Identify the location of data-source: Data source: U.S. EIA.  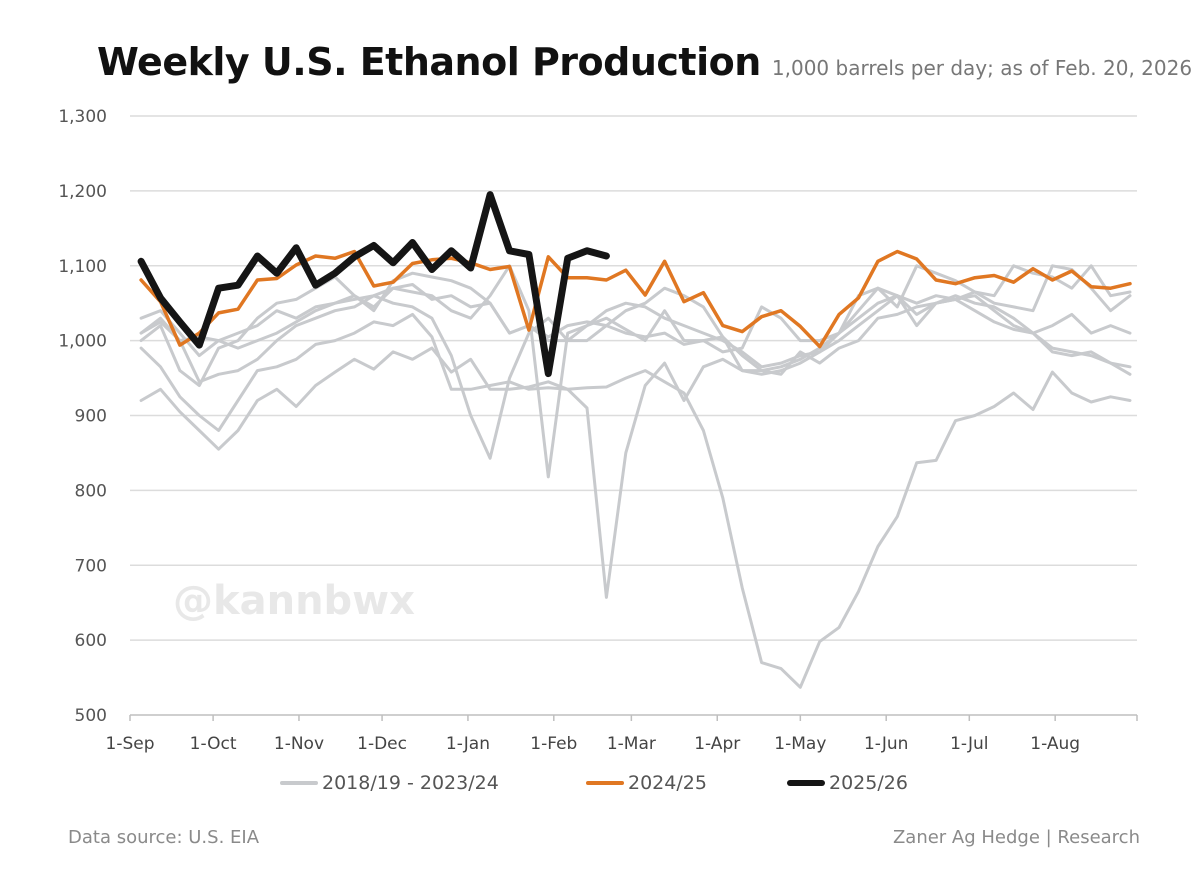
(164, 837).